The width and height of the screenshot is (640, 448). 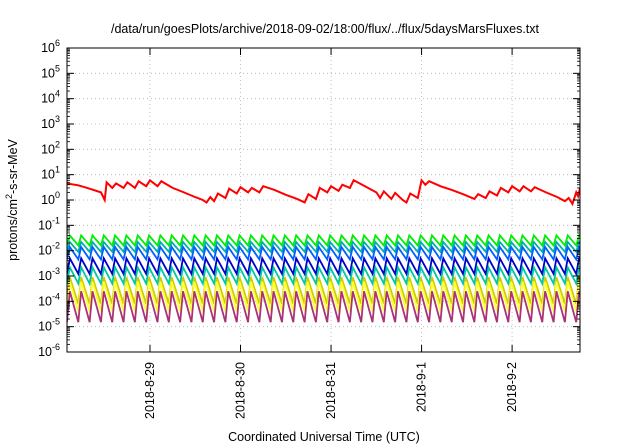 What do you see at coordinates (57, 43) in the screenshot?
I see `y-tick-label-exponent: 6` at bounding box center [57, 43].